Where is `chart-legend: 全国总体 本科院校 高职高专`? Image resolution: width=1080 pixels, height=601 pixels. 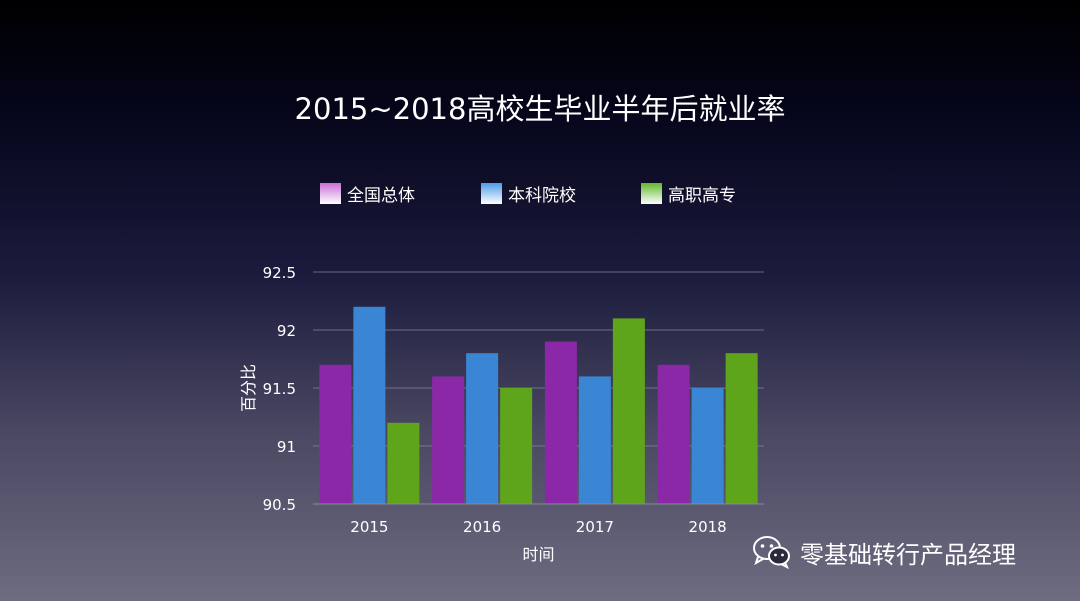
chart-legend: 全国总体 本科院校 高职高专 is located at coordinates (540, 193).